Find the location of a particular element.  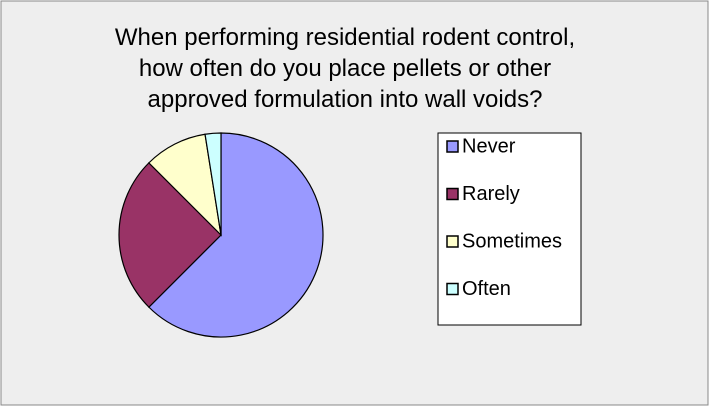

legend-label: Rarely is located at coordinates (491, 194).